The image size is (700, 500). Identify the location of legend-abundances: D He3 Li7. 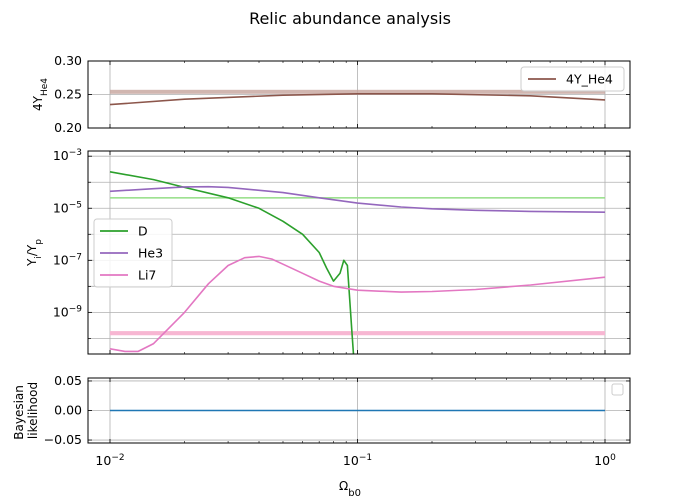
(133, 253).